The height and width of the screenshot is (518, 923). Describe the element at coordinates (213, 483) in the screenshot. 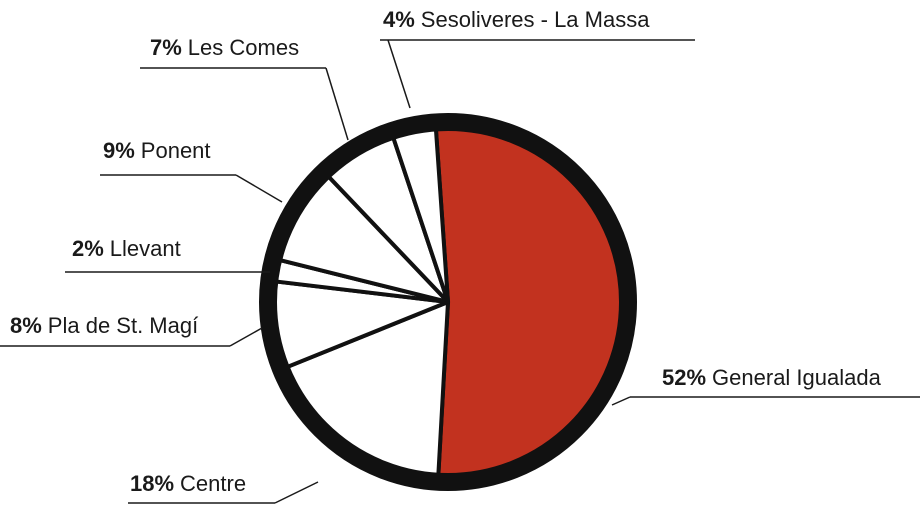

I see `slice-name: Centre` at that location.